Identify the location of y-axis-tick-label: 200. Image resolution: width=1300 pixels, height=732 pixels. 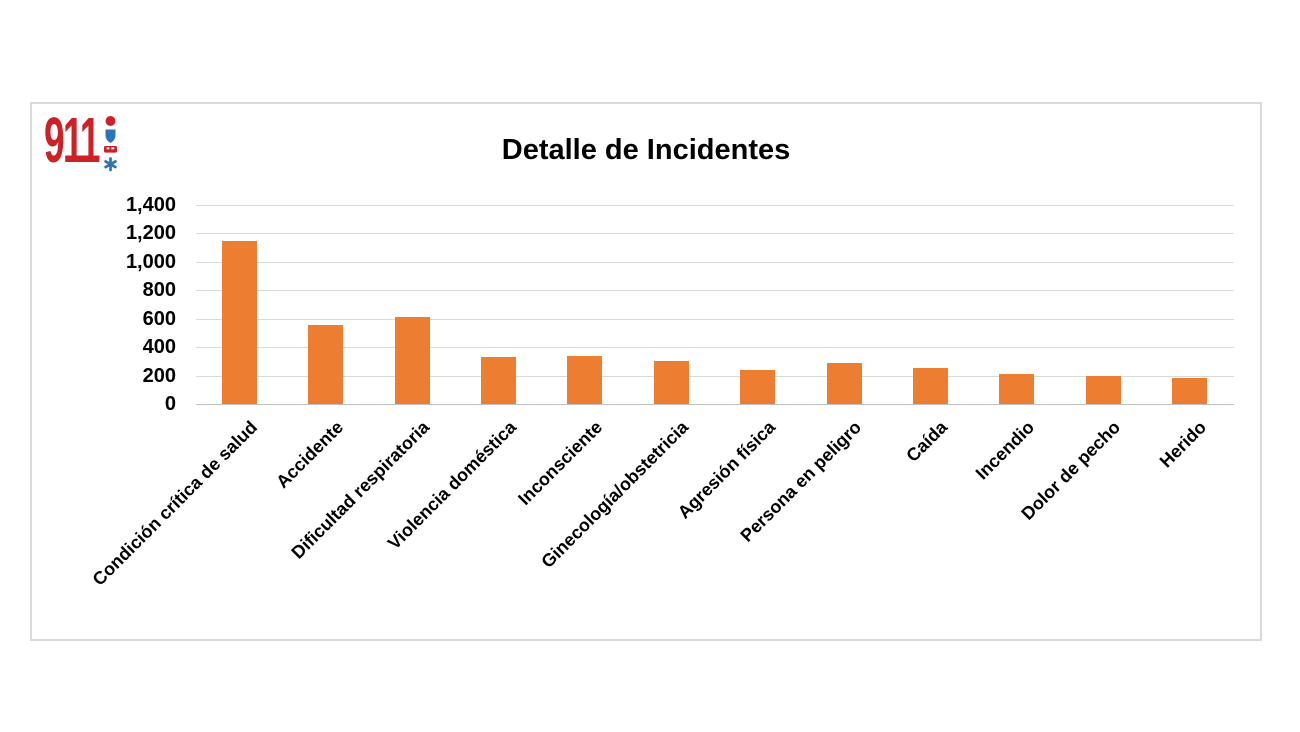
(159, 375).